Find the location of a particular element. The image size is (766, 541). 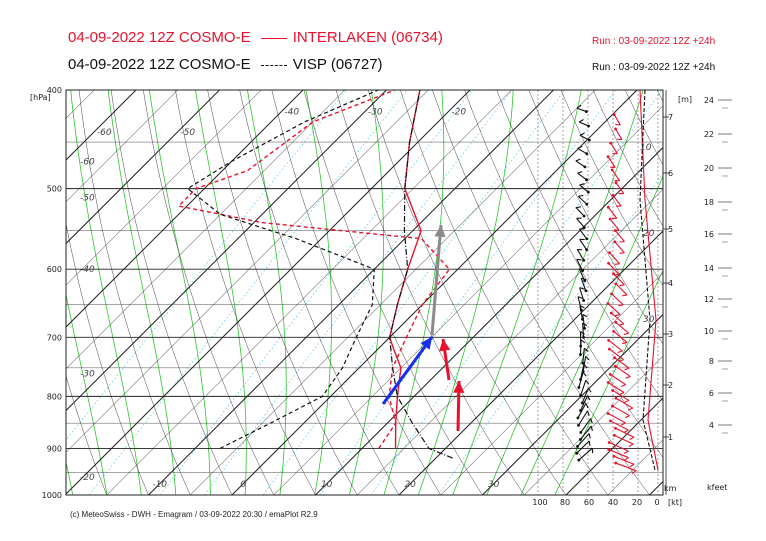

wind-arrow-grey-shaft is located at coordinates (436, 280).